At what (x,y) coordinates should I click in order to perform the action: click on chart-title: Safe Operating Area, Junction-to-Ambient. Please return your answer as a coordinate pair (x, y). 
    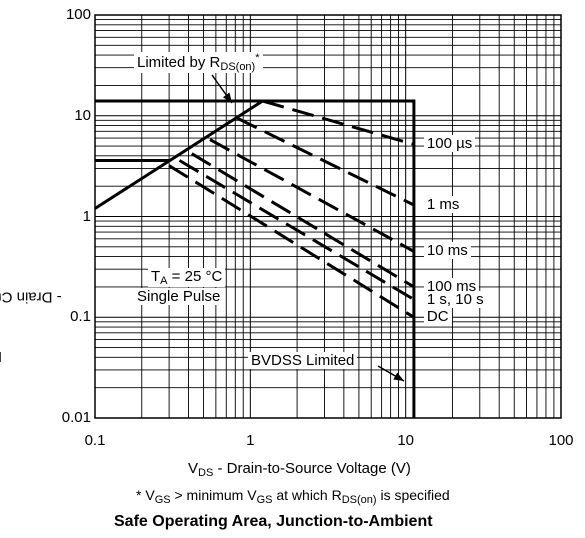
    Looking at the image, I should click on (273, 521).